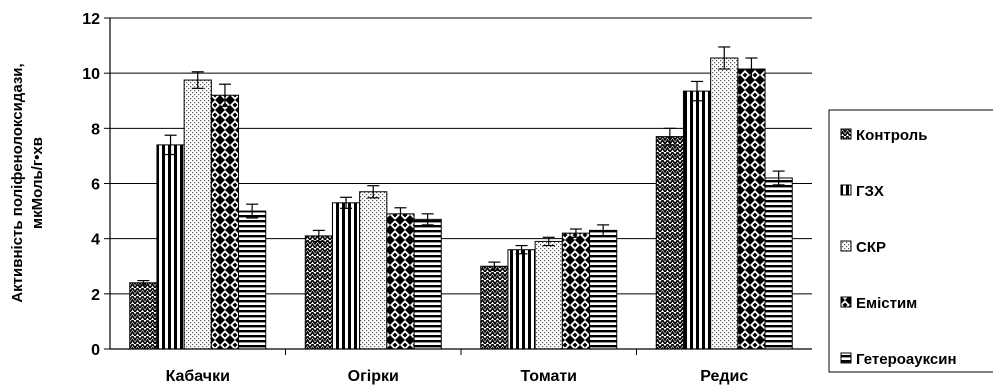 This screenshot has height=388, width=993. Describe the element at coordinates (457, 367) in the screenshot. I see `x-axis-ticks: Кабачки Огірки Томати Редис` at that location.